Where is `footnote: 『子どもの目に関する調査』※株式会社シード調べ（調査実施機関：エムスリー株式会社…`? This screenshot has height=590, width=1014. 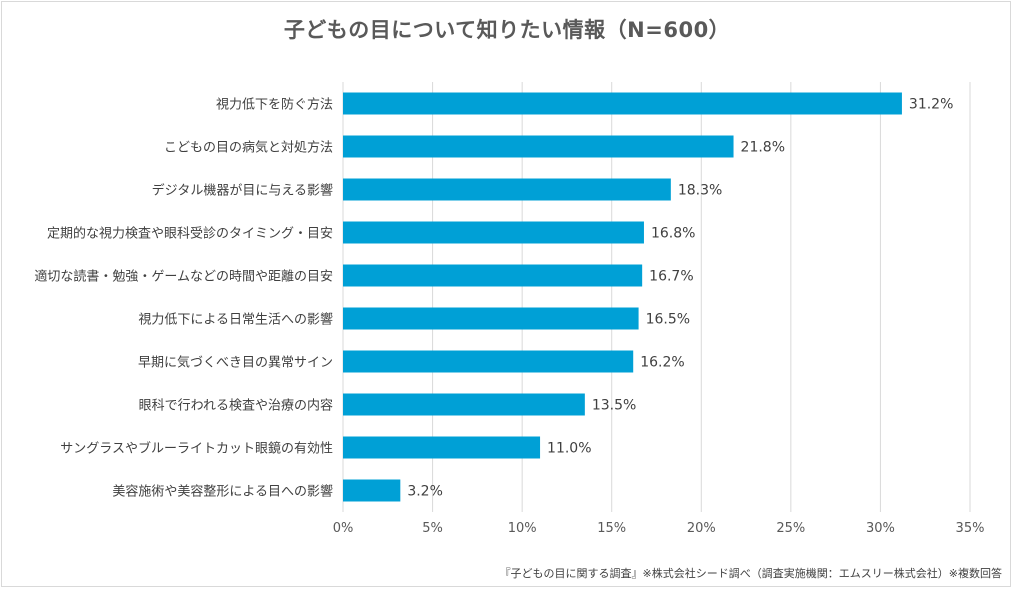
footnote: 『子どもの目に関する調査』※株式会社シード調べ（調査実施機関：エムスリー株式会社… is located at coordinates (750, 573).